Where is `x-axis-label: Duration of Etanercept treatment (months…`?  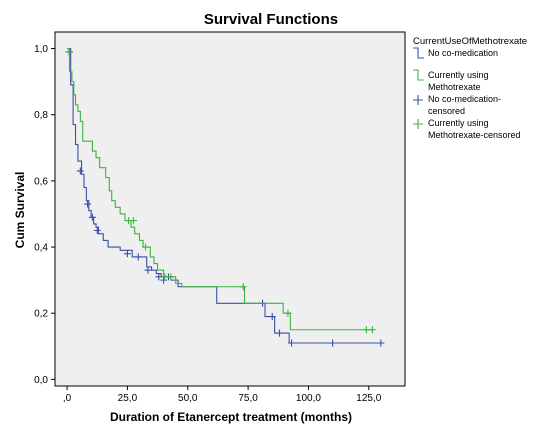
x-axis-label: Duration of Etanercept treatment (months… is located at coordinates (231, 417).